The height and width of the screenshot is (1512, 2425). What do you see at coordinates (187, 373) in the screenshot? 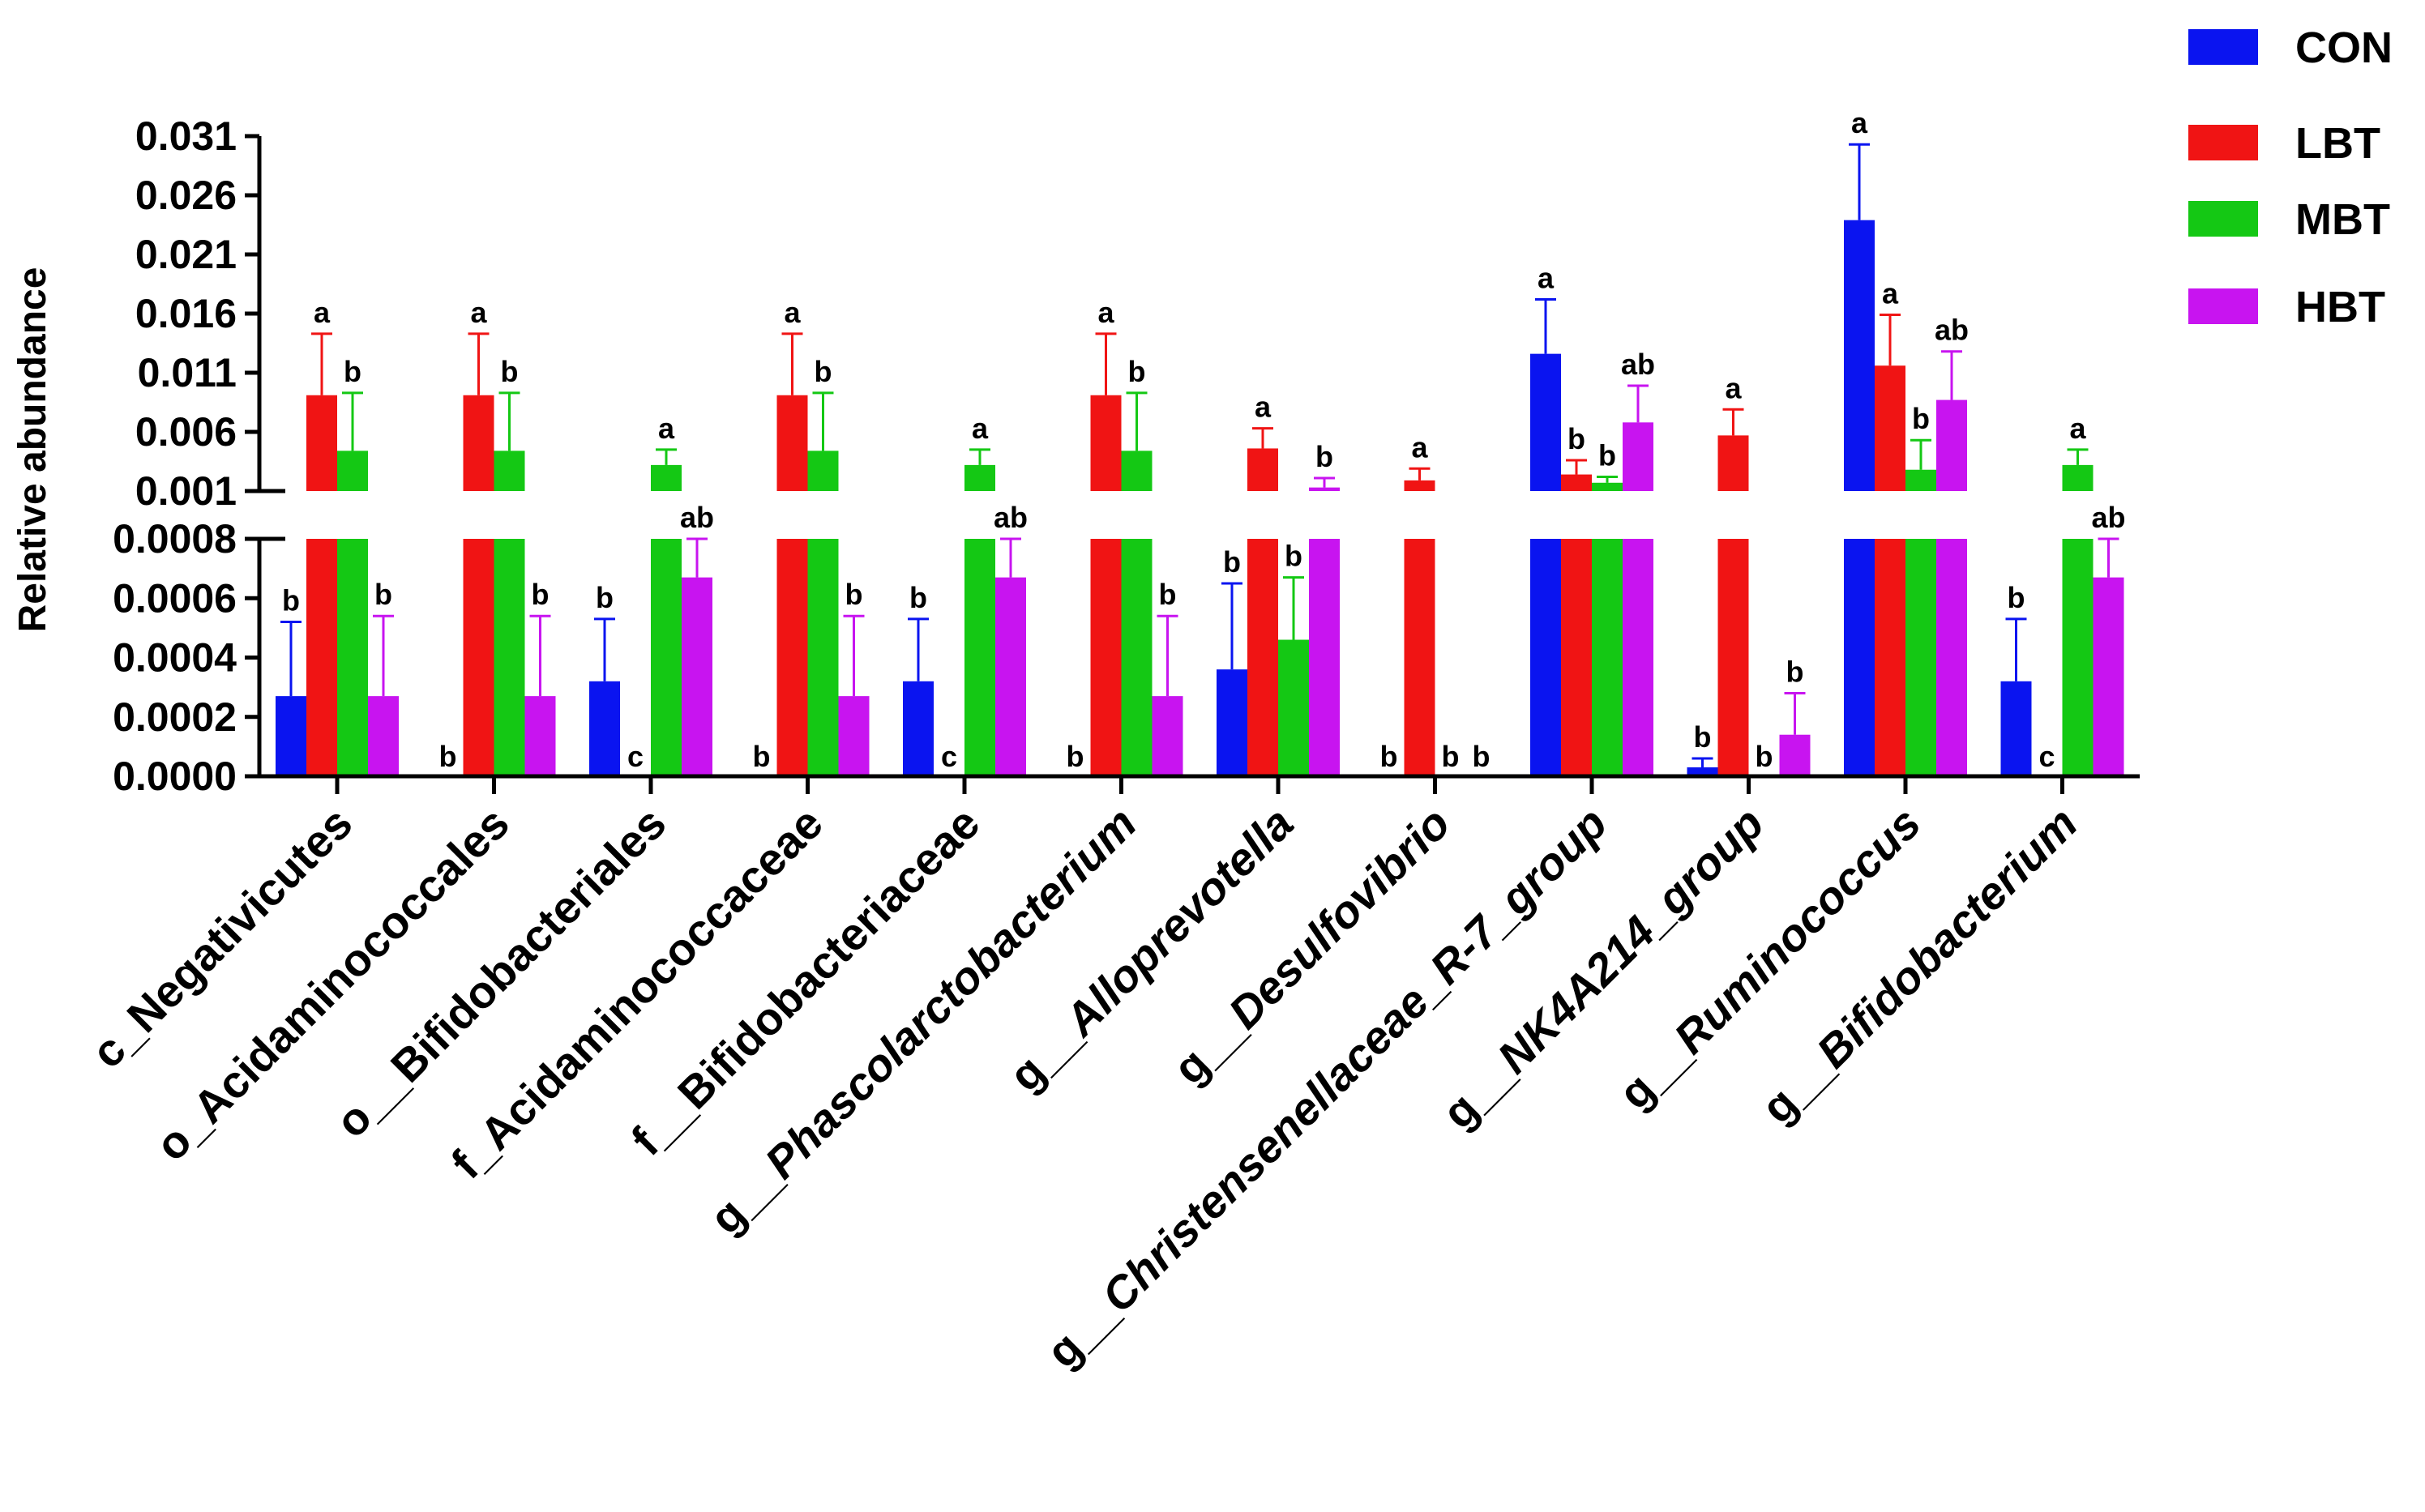
I see `y-tick-label: 0.011` at bounding box center [187, 373].